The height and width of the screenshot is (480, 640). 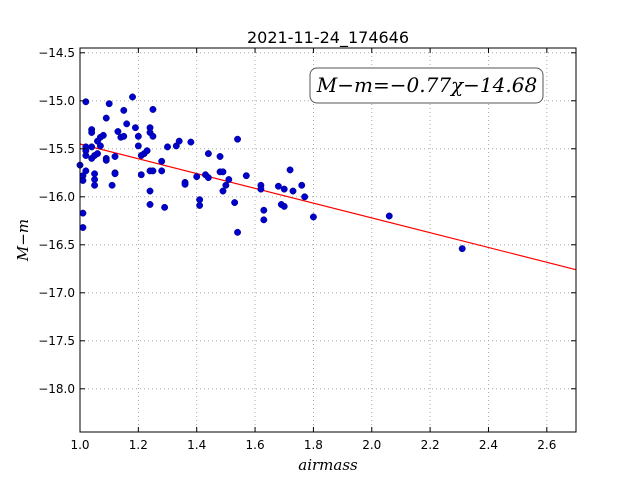 I want to click on fit-equation: M−m=−0.77χ−14.68, so click(x=426, y=85).